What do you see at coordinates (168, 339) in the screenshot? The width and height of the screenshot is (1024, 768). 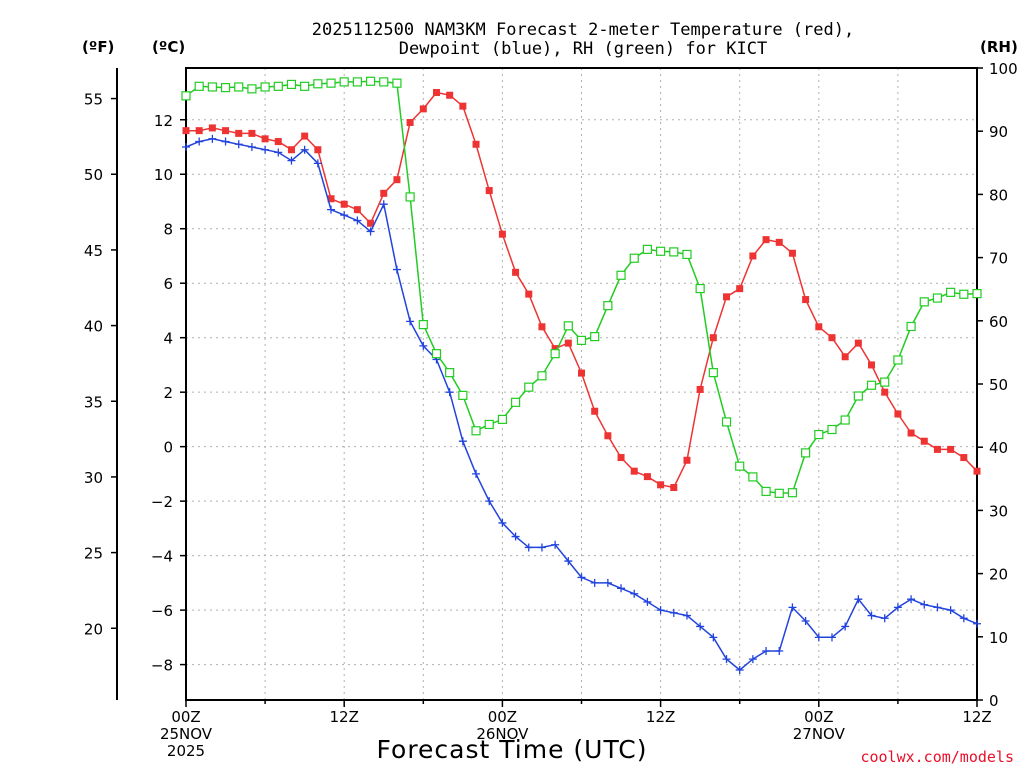 I see `celsius-tick-label: 4` at bounding box center [168, 339].